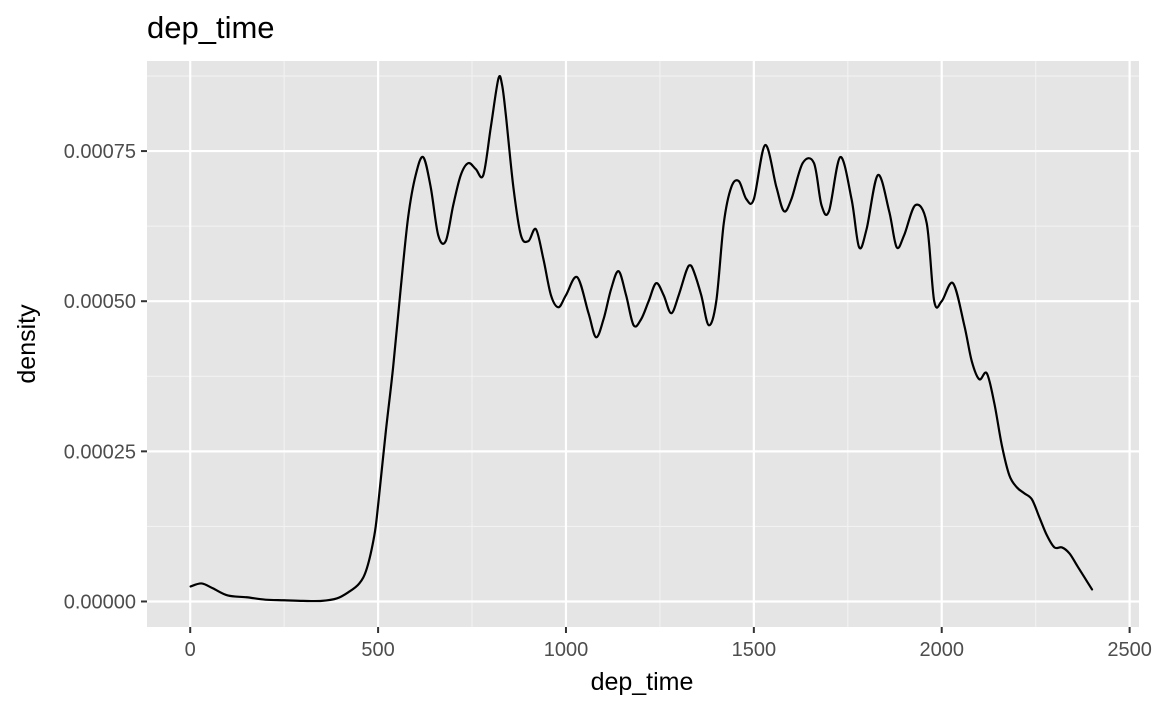 The image size is (1152, 716). What do you see at coordinates (190, 650) in the screenshot?
I see `x-tick-label: 0` at bounding box center [190, 650].